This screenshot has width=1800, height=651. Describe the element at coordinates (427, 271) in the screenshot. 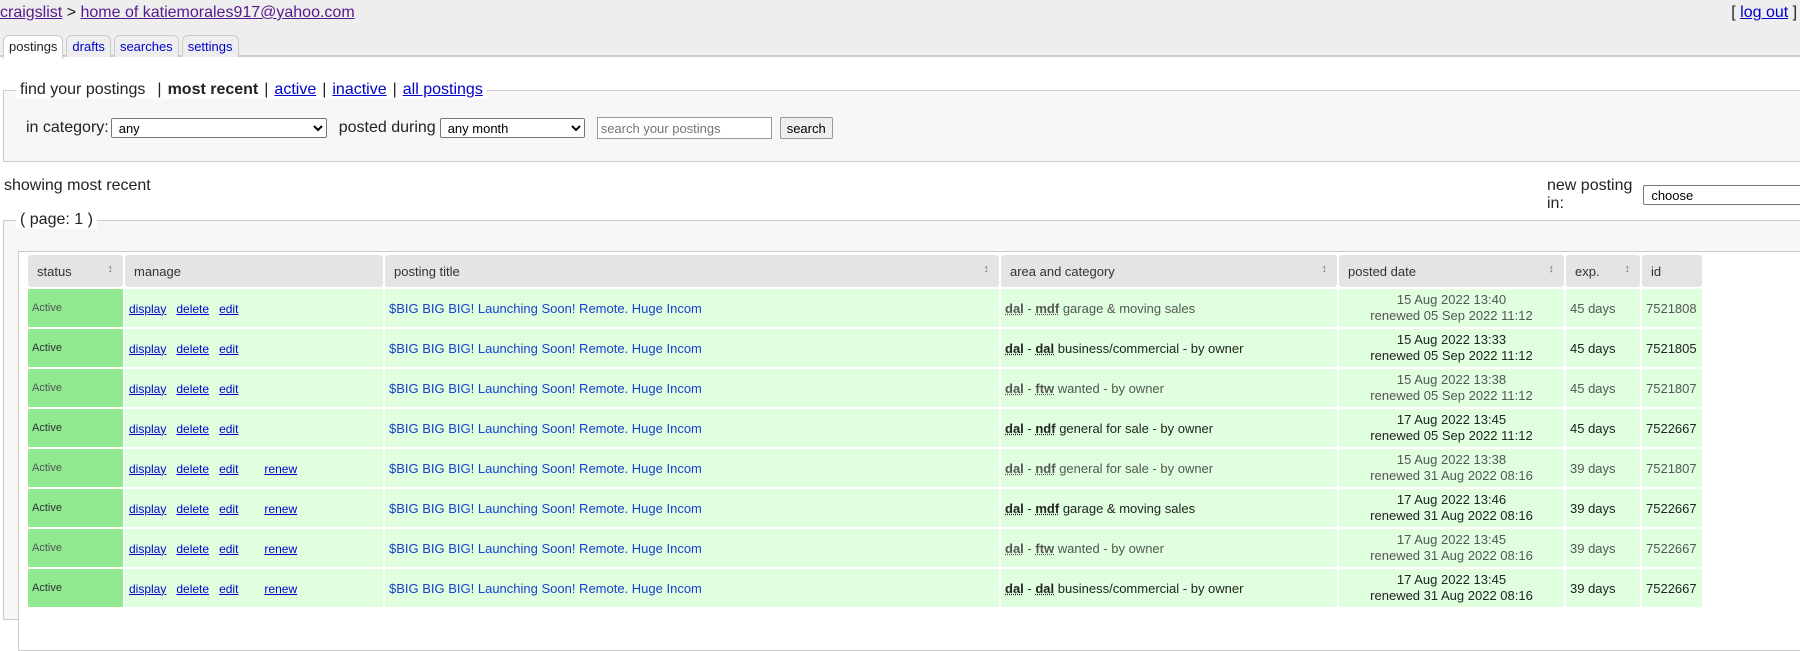

I see `column-label: posting title` at that location.